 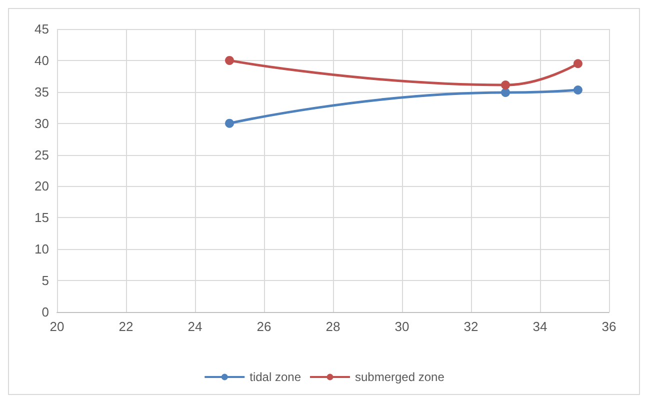 What do you see at coordinates (195, 326) in the screenshot?
I see `x-tick-label: 24` at bounding box center [195, 326].